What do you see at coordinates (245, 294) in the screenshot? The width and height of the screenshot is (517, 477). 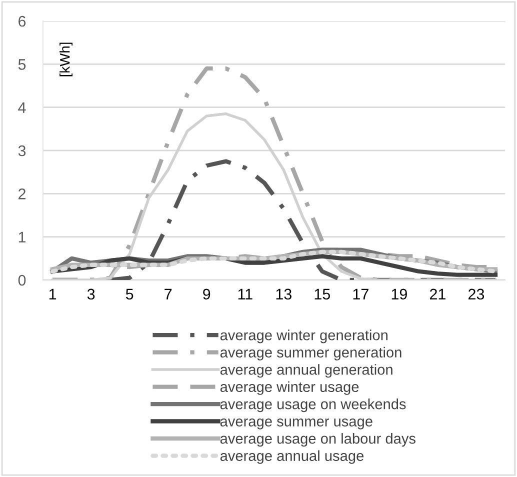 I see `x-tick-label: 11` at bounding box center [245, 294].